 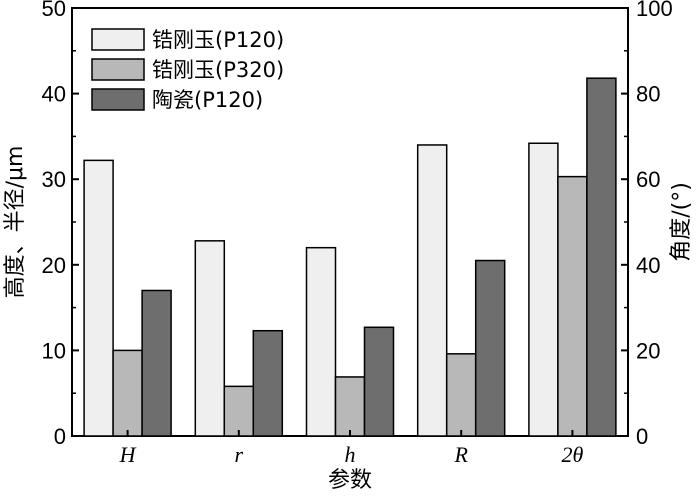 I want to click on right-tick-label-5: 100, so click(x=654, y=10).